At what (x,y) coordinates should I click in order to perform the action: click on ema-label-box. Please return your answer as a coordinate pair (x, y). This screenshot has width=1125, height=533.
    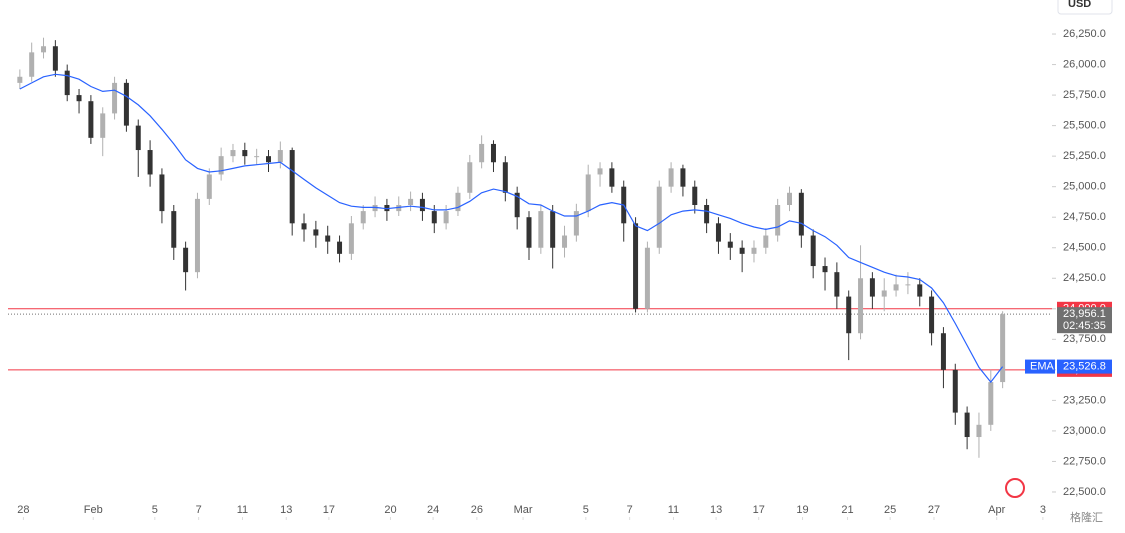
    Looking at the image, I should click on (1084, 366).